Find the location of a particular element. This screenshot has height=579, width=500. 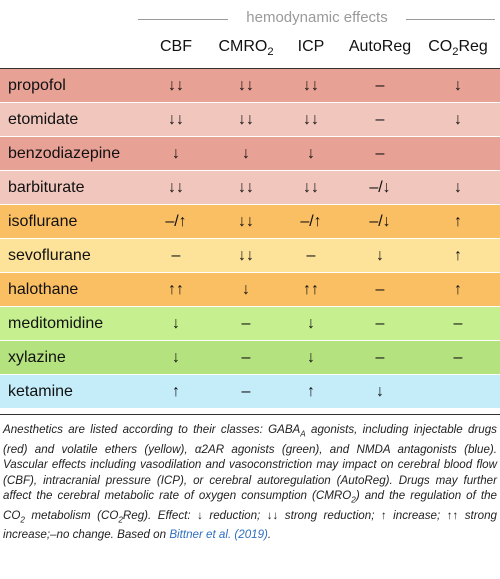

icp-cell: ↑↑ is located at coordinates (311, 290).